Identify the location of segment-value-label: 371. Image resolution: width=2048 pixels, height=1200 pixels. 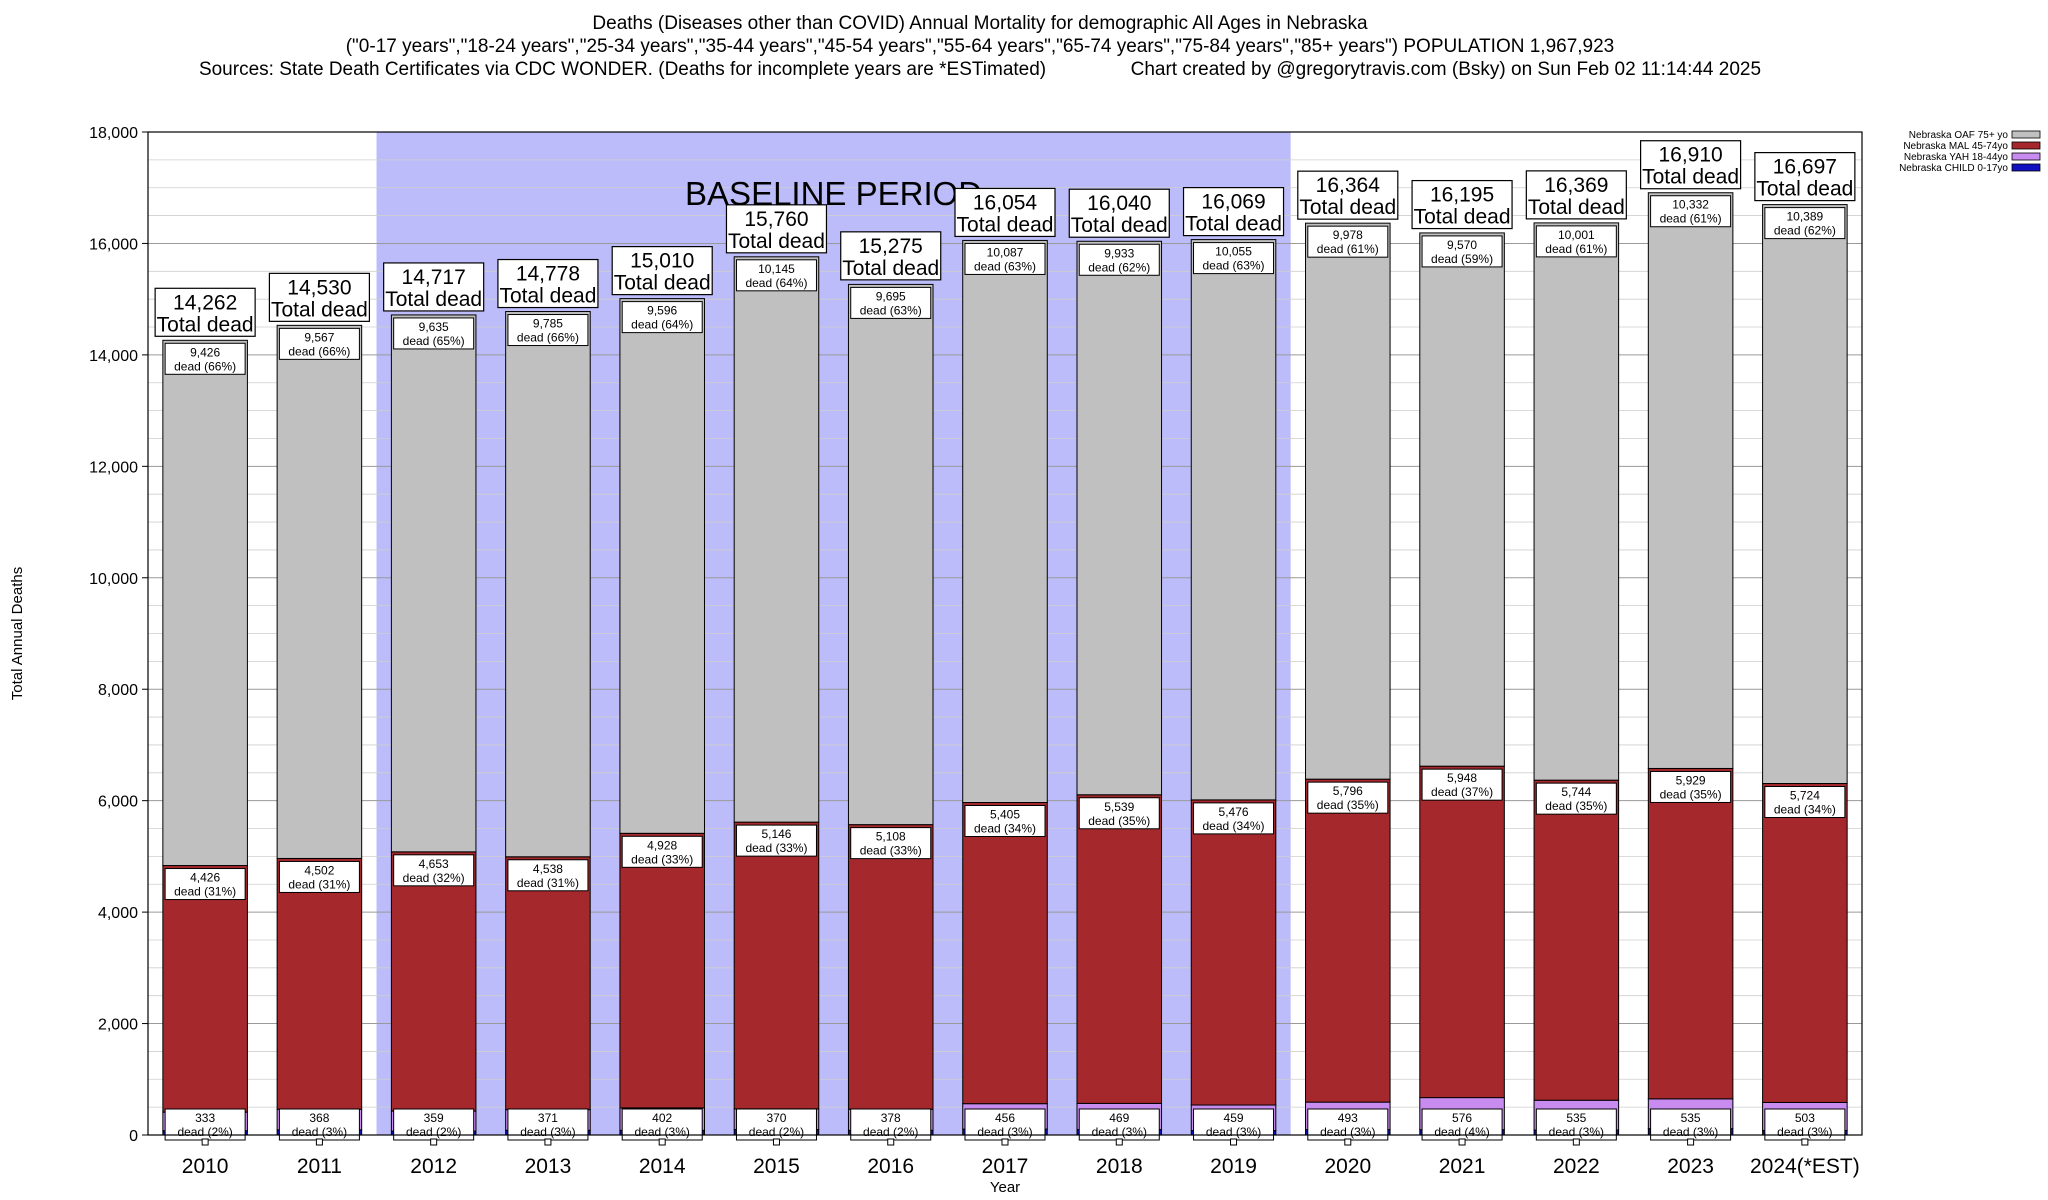
(548, 1118).